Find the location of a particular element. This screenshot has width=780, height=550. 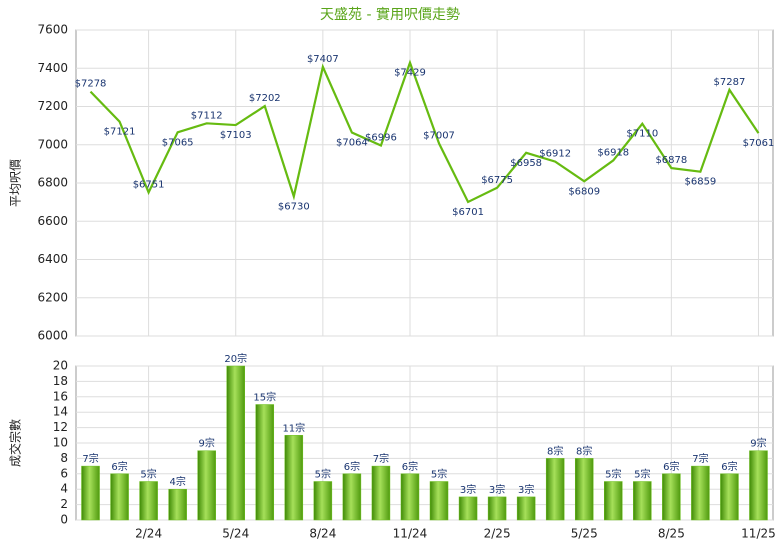

y-tick-label: 7000 is located at coordinates (52, 144).